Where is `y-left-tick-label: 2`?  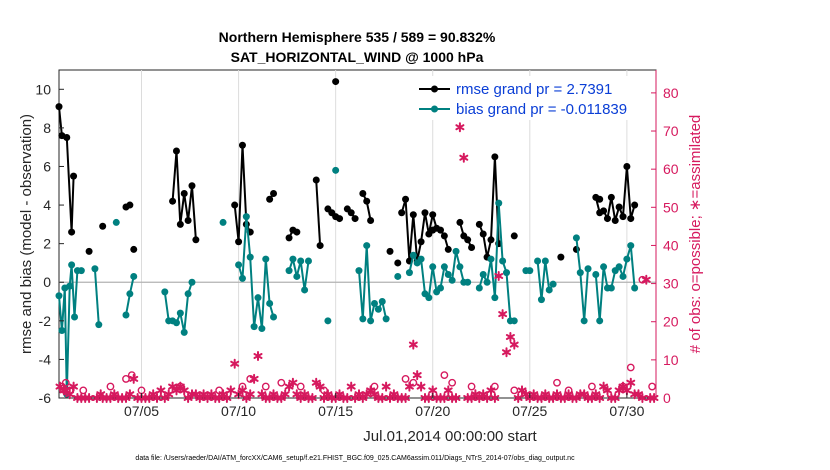 y-left-tick-label: 2 is located at coordinates (47, 244).